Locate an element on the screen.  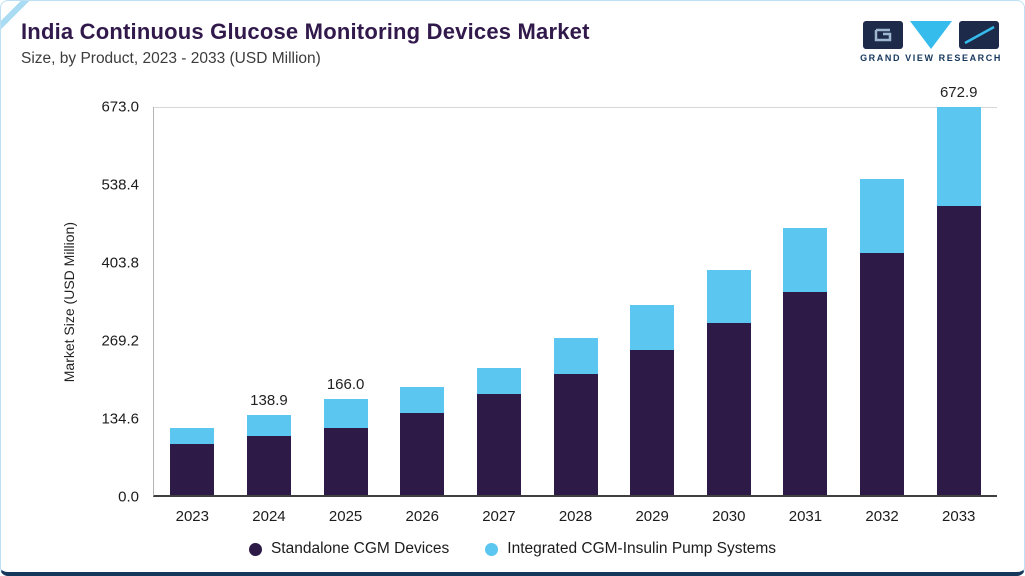
x-axis-label: 2032 is located at coordinates (882, 516).